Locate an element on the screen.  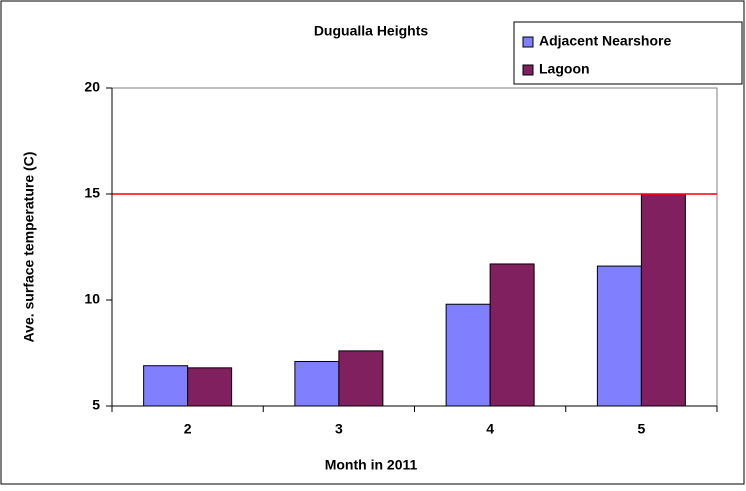
legend-box is located at coordinates (628, 53).